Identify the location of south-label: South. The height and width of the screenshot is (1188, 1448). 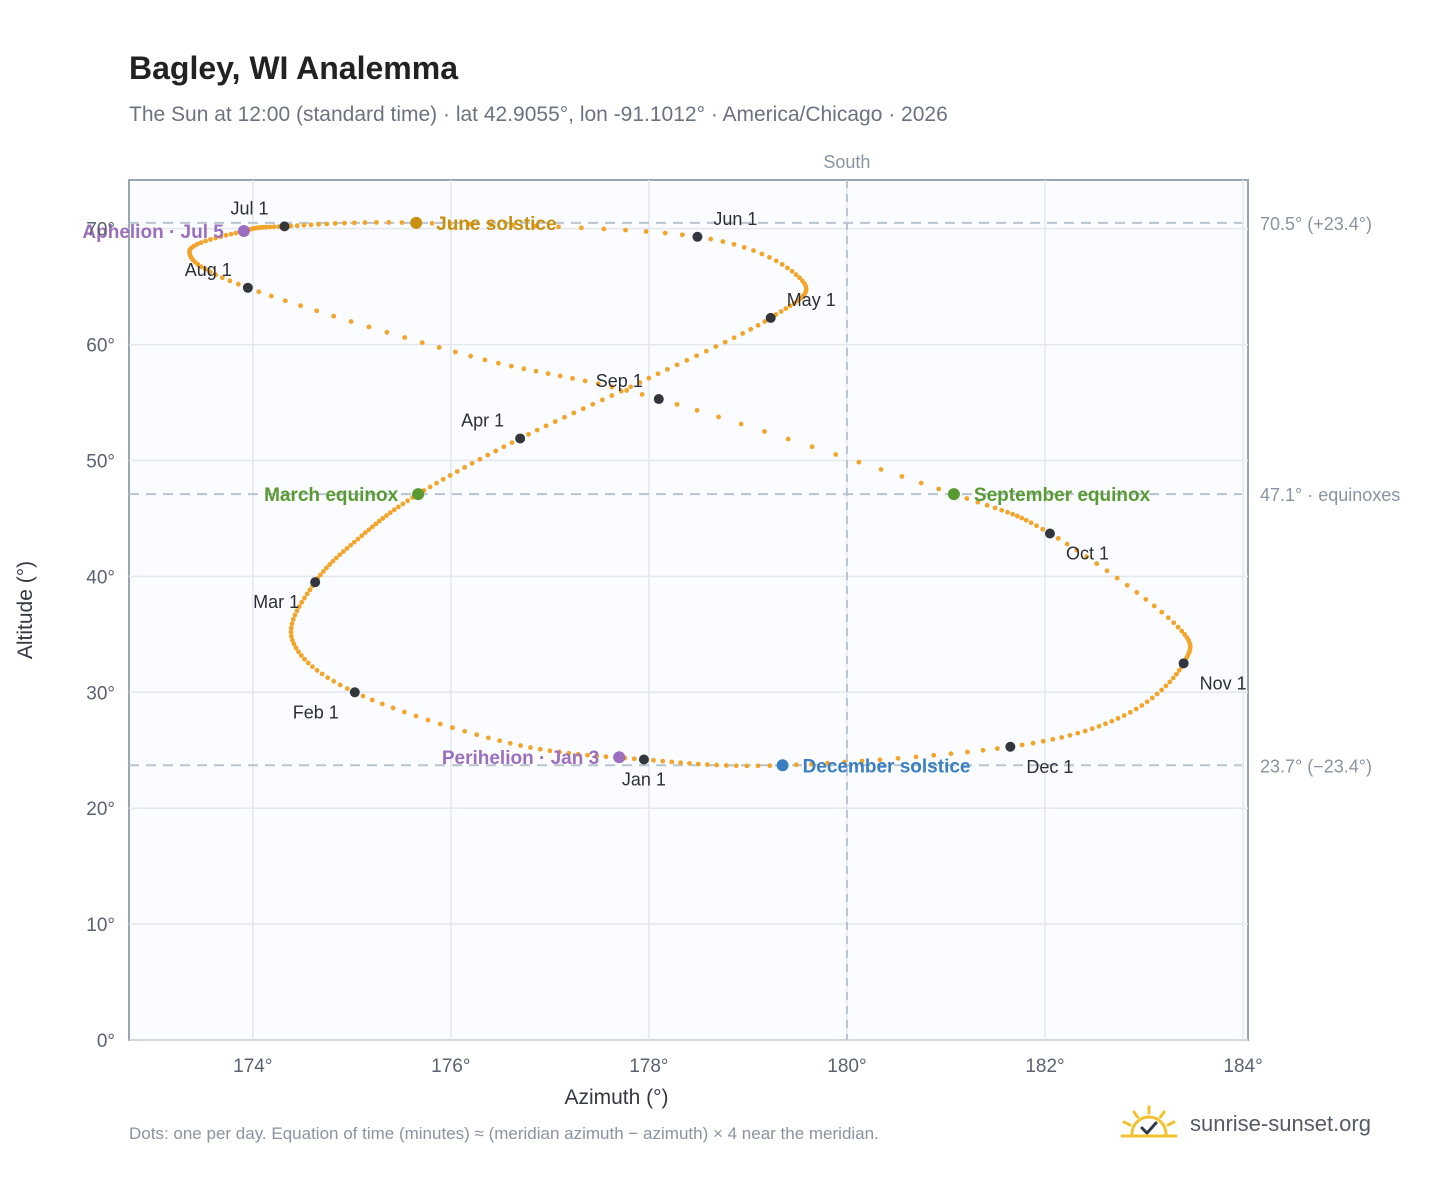
(846, 162).